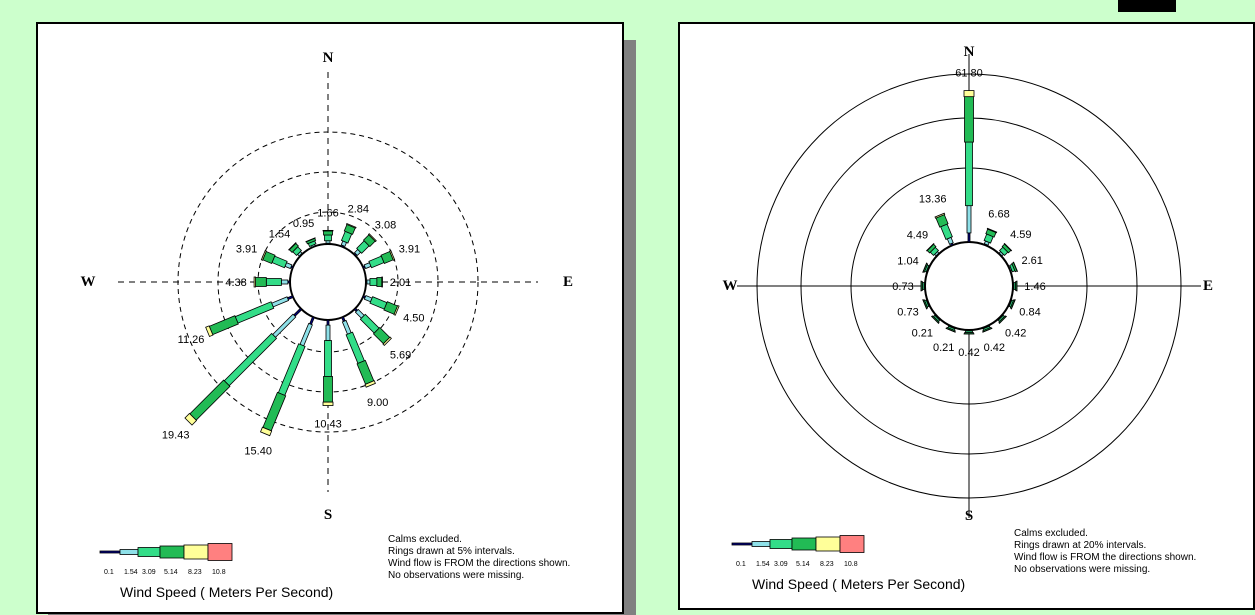 The height and width of the screenshot is (615, 1255). What do you see at coordinates (279, 235) in the screenshot?
I see `freq-label-nw: 1.54` at bounding box center [279, 235].